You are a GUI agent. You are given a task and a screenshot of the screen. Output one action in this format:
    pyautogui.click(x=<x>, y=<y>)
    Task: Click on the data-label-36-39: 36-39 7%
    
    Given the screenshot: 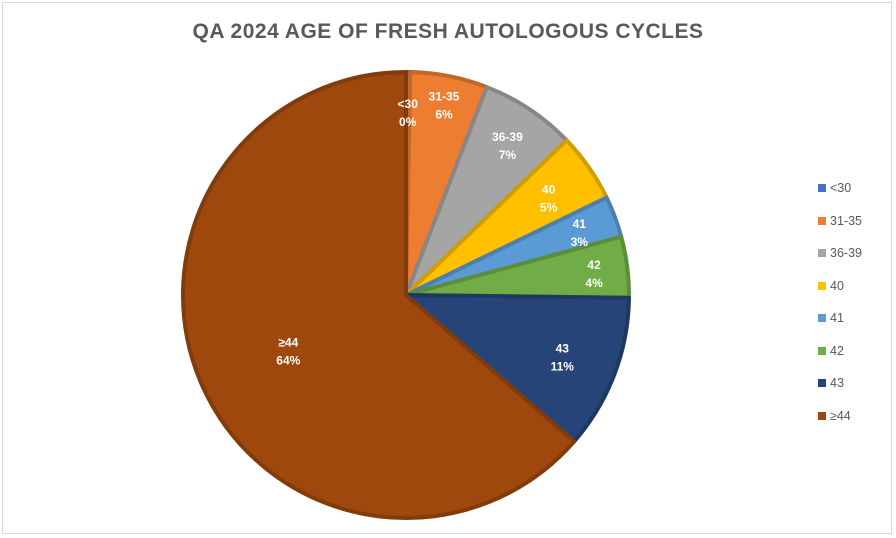 What is the action you would take?
    pyautogui.click(x=507, y=146)
    